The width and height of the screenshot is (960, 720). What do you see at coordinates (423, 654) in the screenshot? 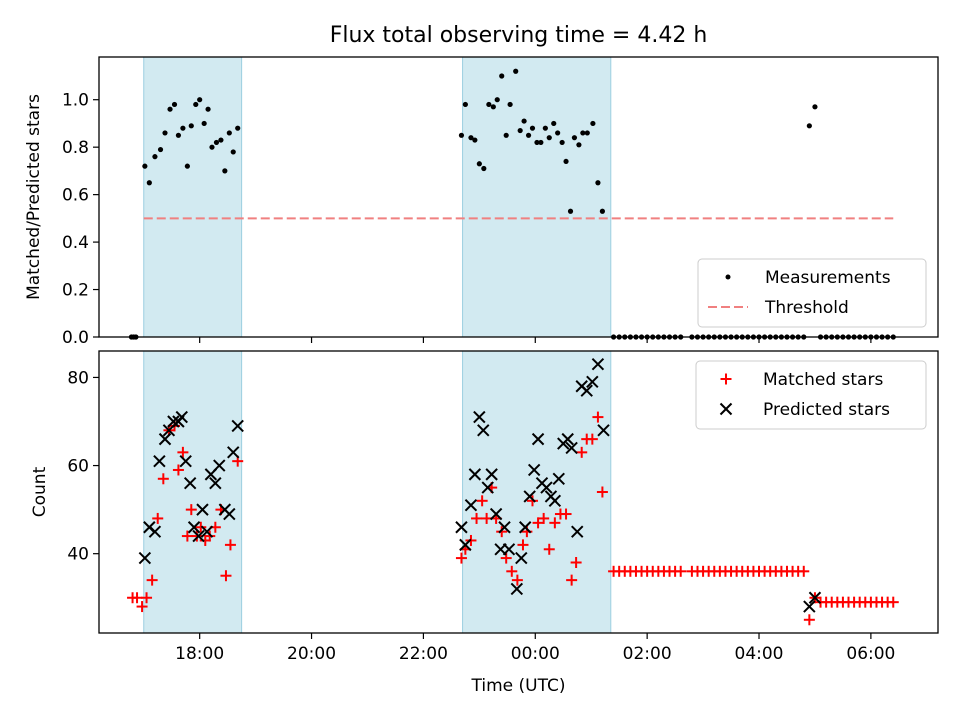
I see `x-tick-label: 22:00` at bounding box center [423, 654].